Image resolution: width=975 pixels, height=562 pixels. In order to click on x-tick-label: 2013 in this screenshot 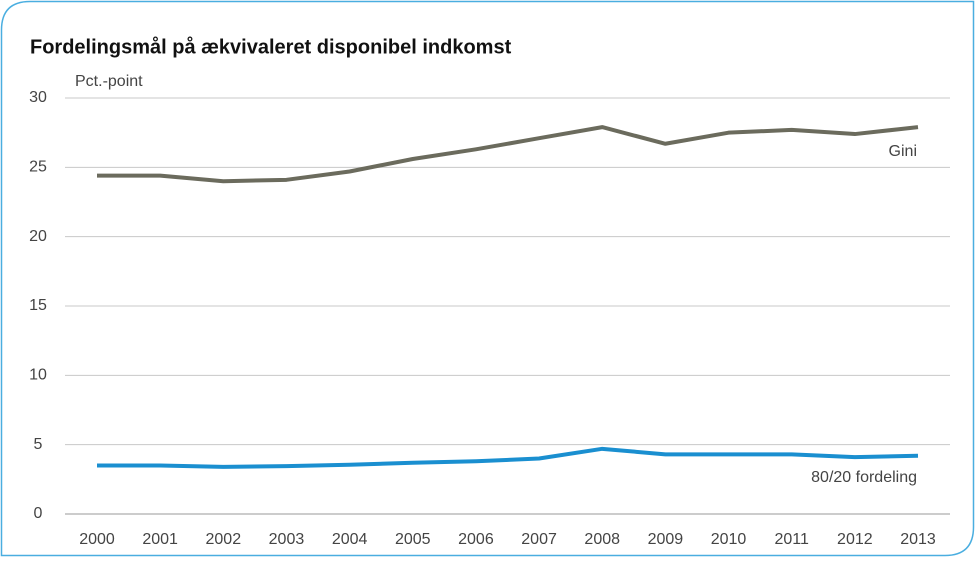, I will do `click(918, 539)`.